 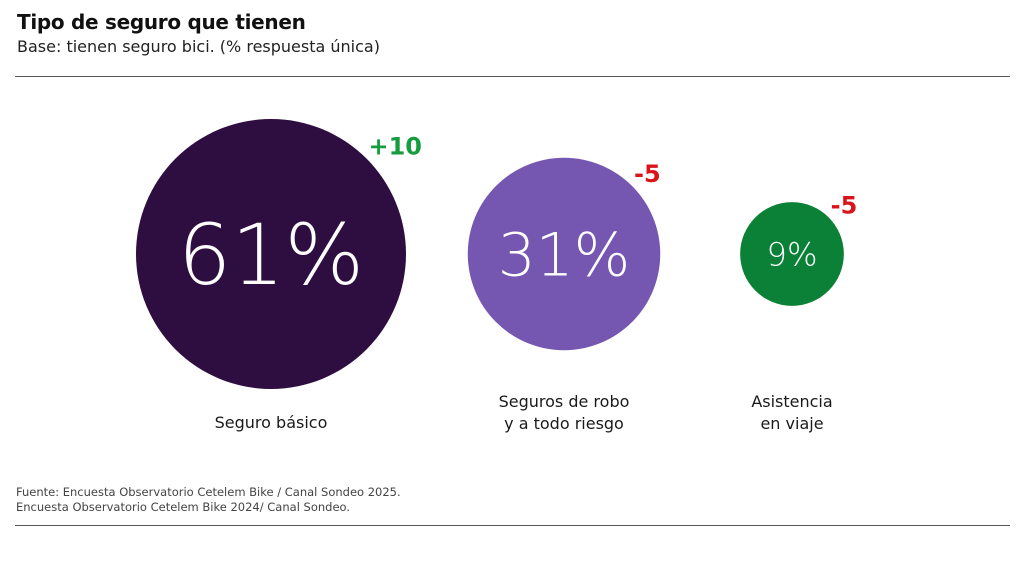 I want to click on change-label-asistencia-viaje: -5, so click(x=844, y=205).